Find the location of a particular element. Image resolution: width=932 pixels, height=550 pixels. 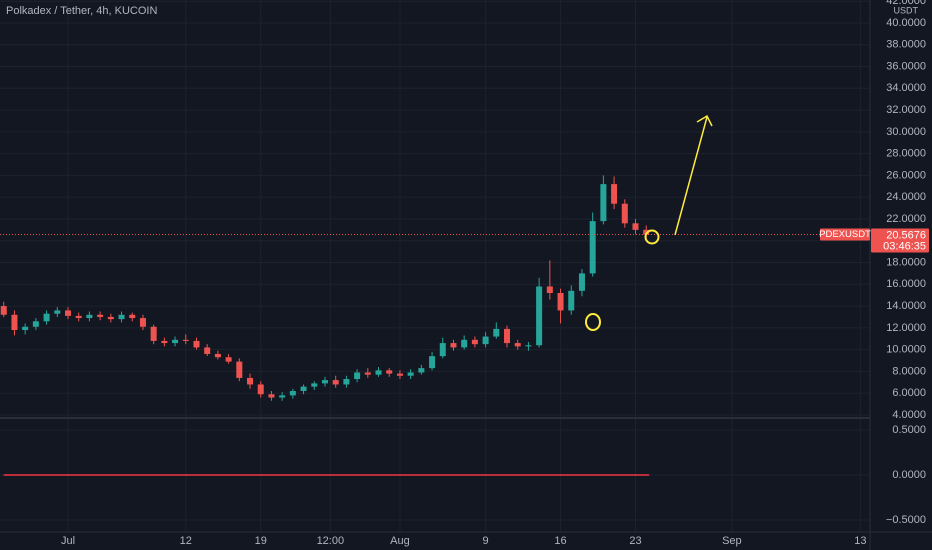

y-tick-label: 4.0000 is located at coordinates (909, 415).